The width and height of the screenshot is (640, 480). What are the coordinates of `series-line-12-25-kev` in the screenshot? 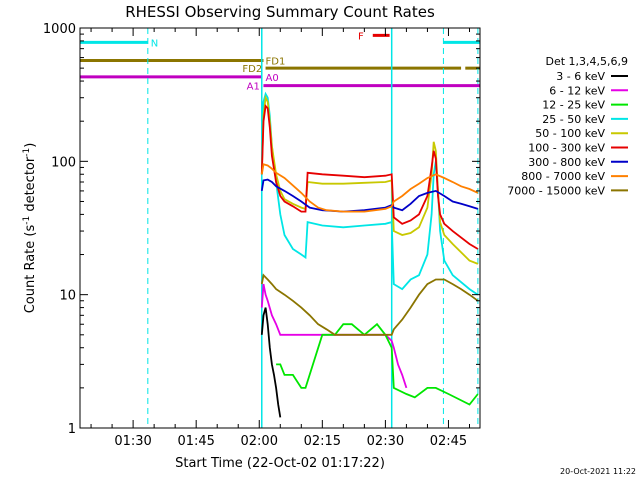 It's located at (377, 364).